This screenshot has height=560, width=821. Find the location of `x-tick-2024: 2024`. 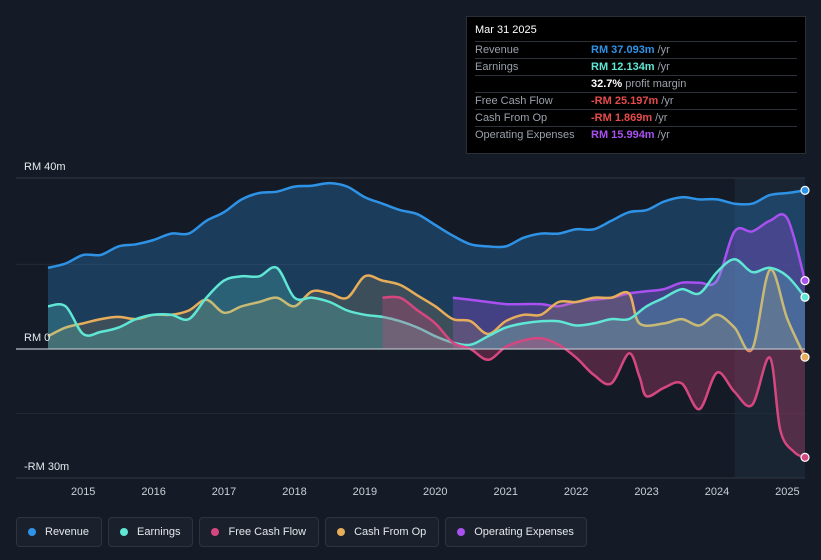

x-tick-2024: 2024 is located at coordinates (717, 492).